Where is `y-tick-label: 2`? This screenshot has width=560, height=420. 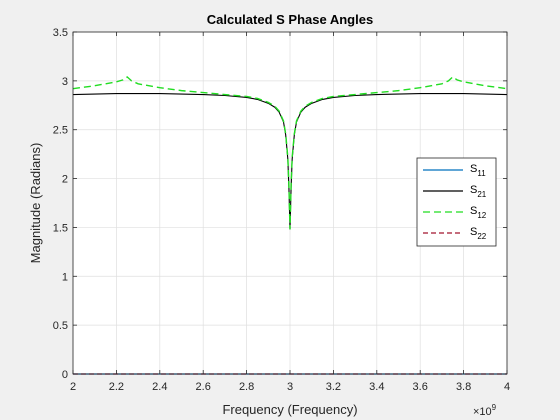 y-tick-label: 2 is located at coordinates (65, 180).